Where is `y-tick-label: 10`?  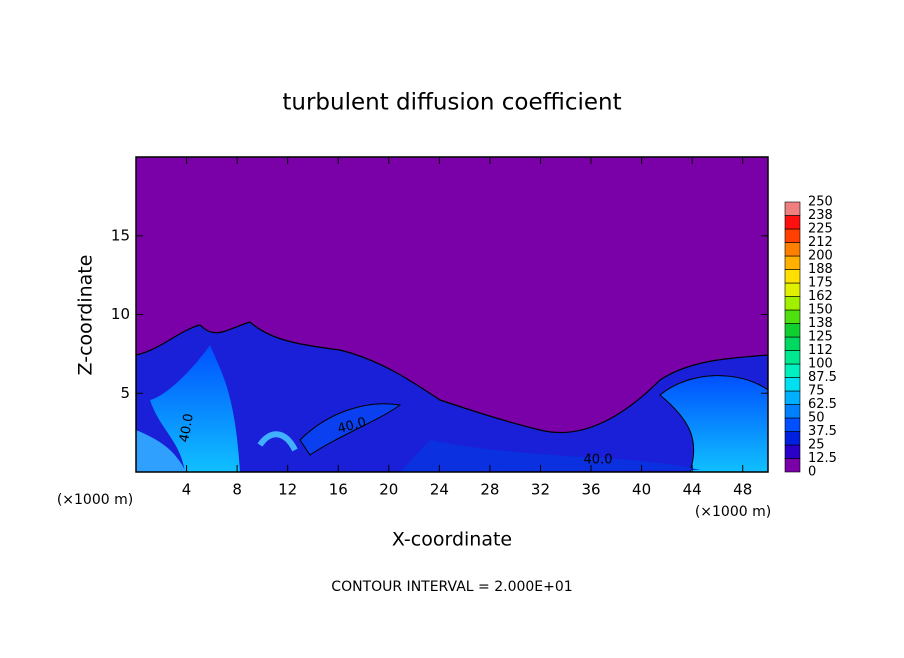 y-tick-label: 10 is located at coordinates (120, 314).